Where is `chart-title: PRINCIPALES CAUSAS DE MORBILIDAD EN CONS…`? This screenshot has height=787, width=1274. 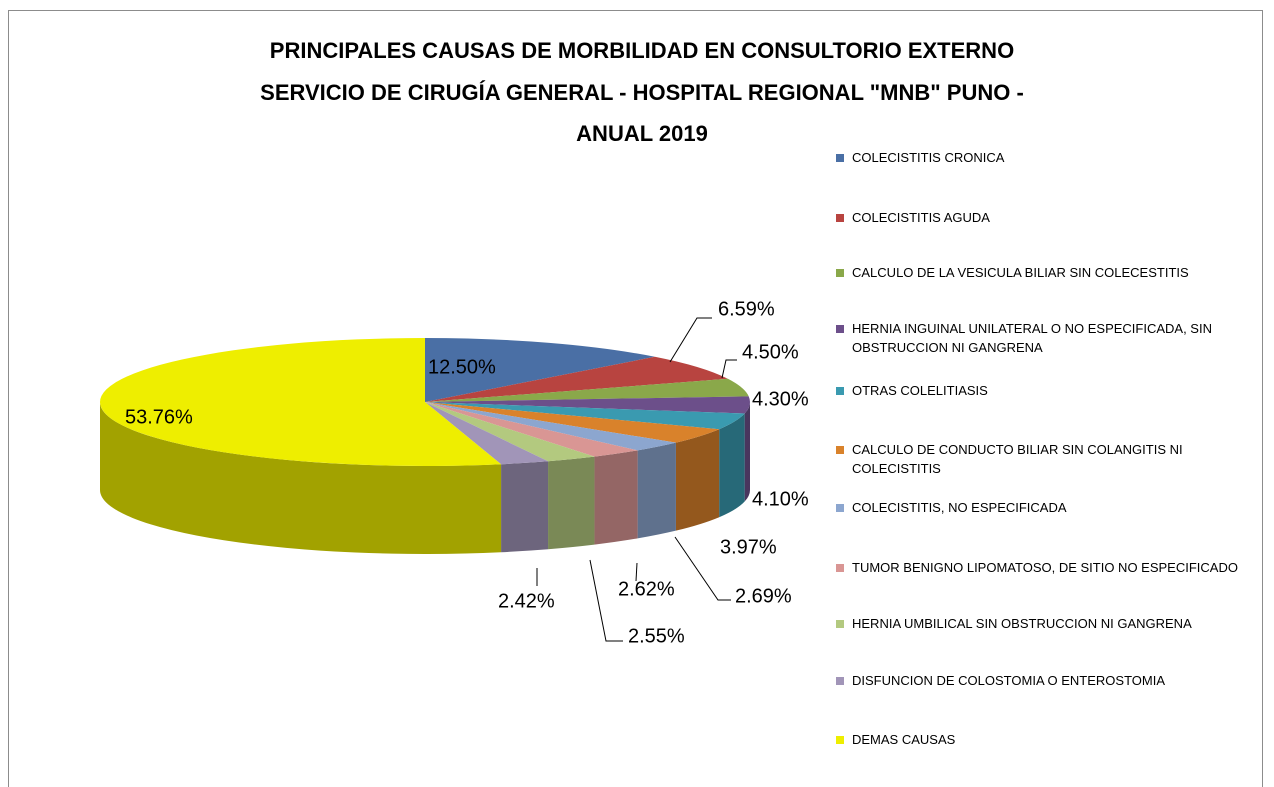 chart-title: PRINCIPALES CAUSAS DE MORBILIDAD EN CONS… is located at coordinates (642, 50).